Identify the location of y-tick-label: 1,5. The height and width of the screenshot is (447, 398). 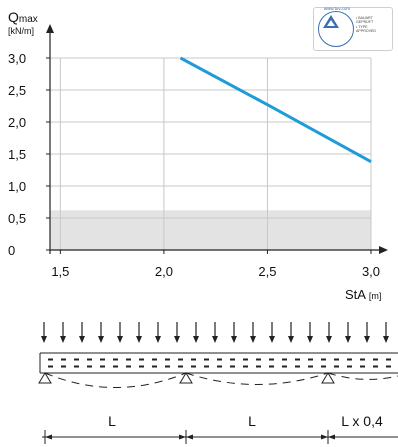
(17, 154).